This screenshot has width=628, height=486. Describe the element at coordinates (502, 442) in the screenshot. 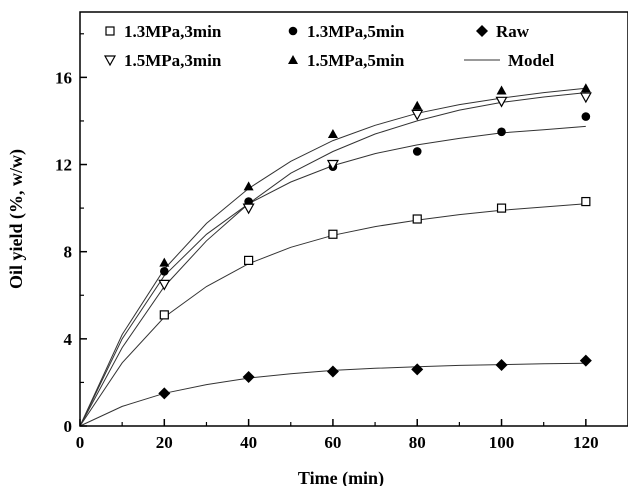

I see `x-tick-label-100: 100` at that location.